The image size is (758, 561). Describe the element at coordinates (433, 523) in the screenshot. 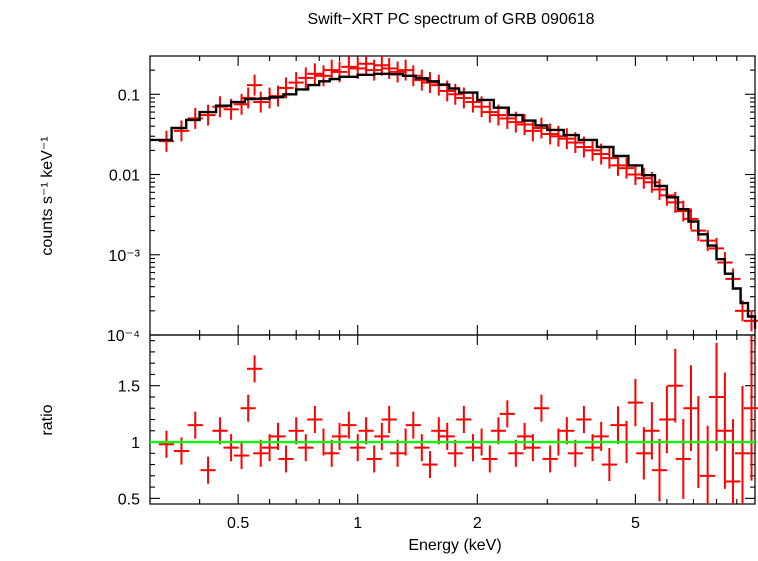

I see `energy-tick-labels: 0.5 1 2 5` at that location.